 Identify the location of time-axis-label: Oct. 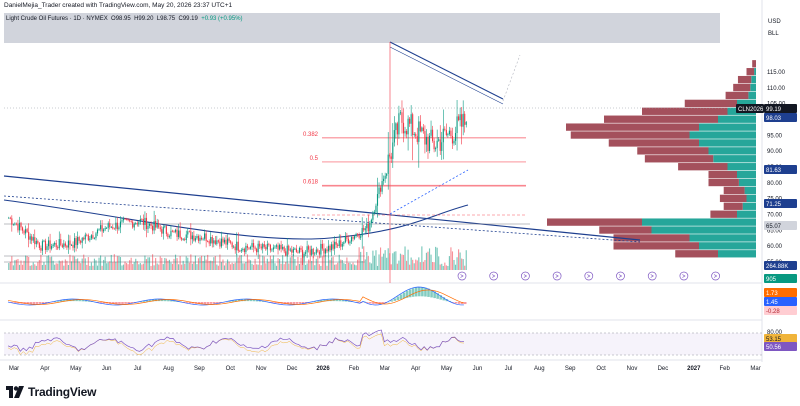
(601, 369).